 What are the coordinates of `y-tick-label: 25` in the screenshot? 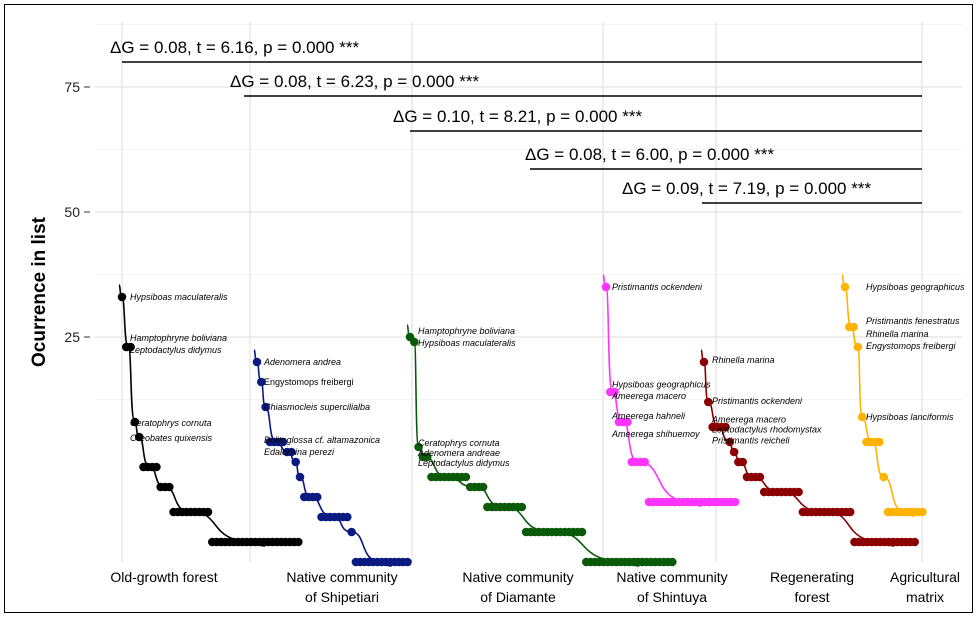 It's located at (72, 337).